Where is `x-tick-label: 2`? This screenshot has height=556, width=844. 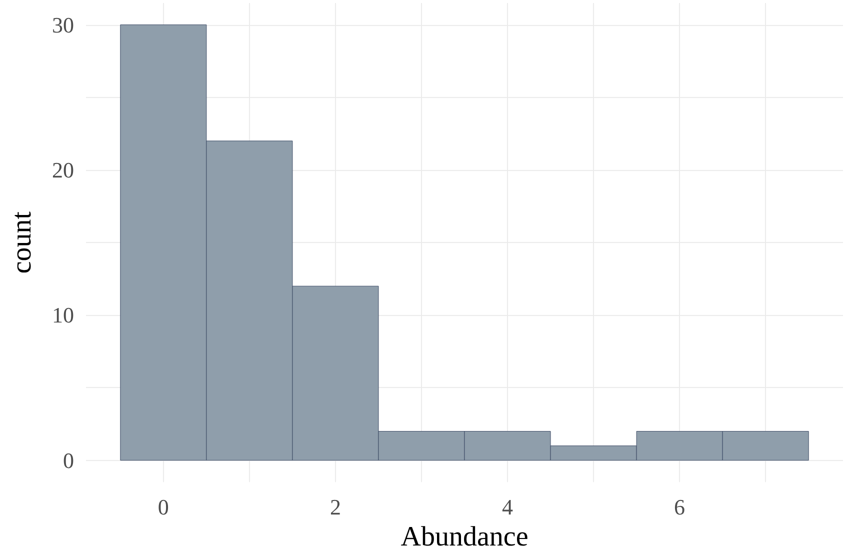 x-tick-label: 2 is located at coordinates (335, 507).